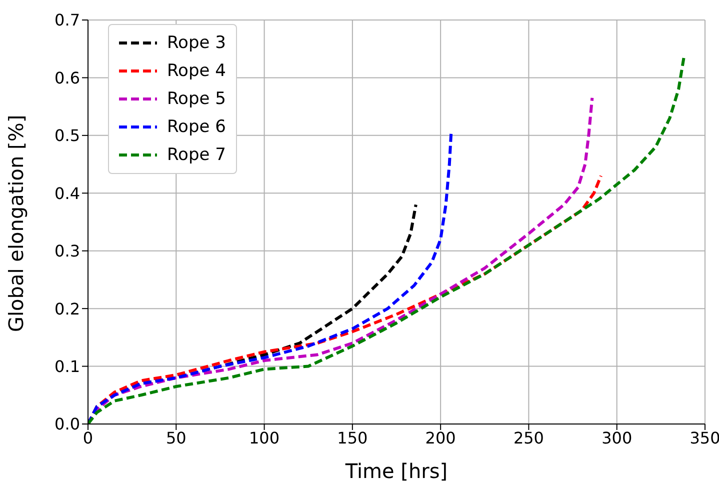  Describe the element at coordinates (352, 438) in the screenshot. I see `x-tick-label: 150` at that location.